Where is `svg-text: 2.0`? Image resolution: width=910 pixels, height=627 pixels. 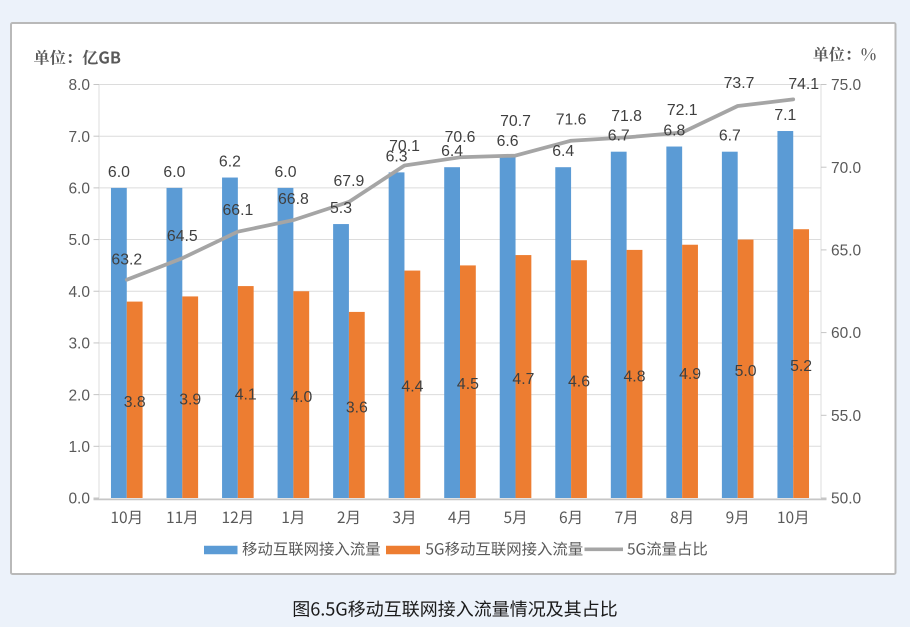 svg-text: 2.0 is located at coordinates (79, 395).